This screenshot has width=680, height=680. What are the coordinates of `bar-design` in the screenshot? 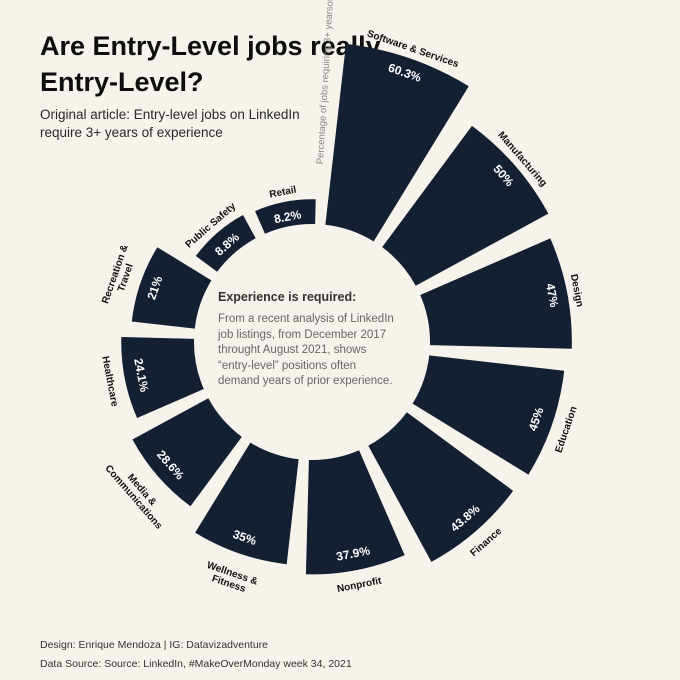 It's located at (496, 293).